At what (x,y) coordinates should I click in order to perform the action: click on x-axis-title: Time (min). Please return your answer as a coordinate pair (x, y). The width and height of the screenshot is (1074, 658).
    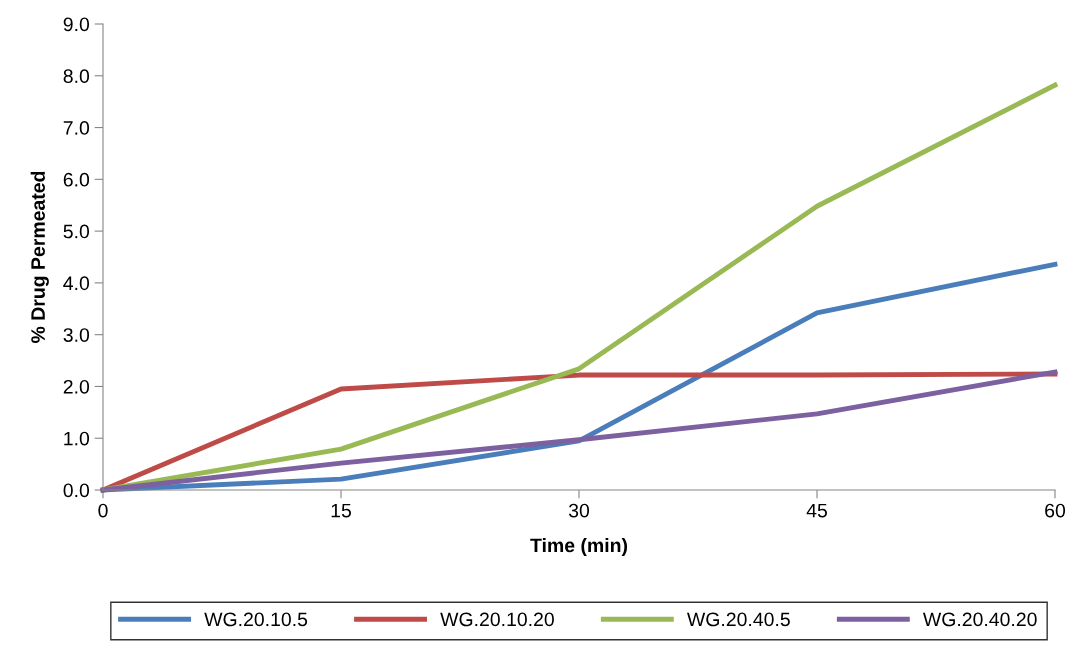
    Looking at the image, I should click on (579, 547).